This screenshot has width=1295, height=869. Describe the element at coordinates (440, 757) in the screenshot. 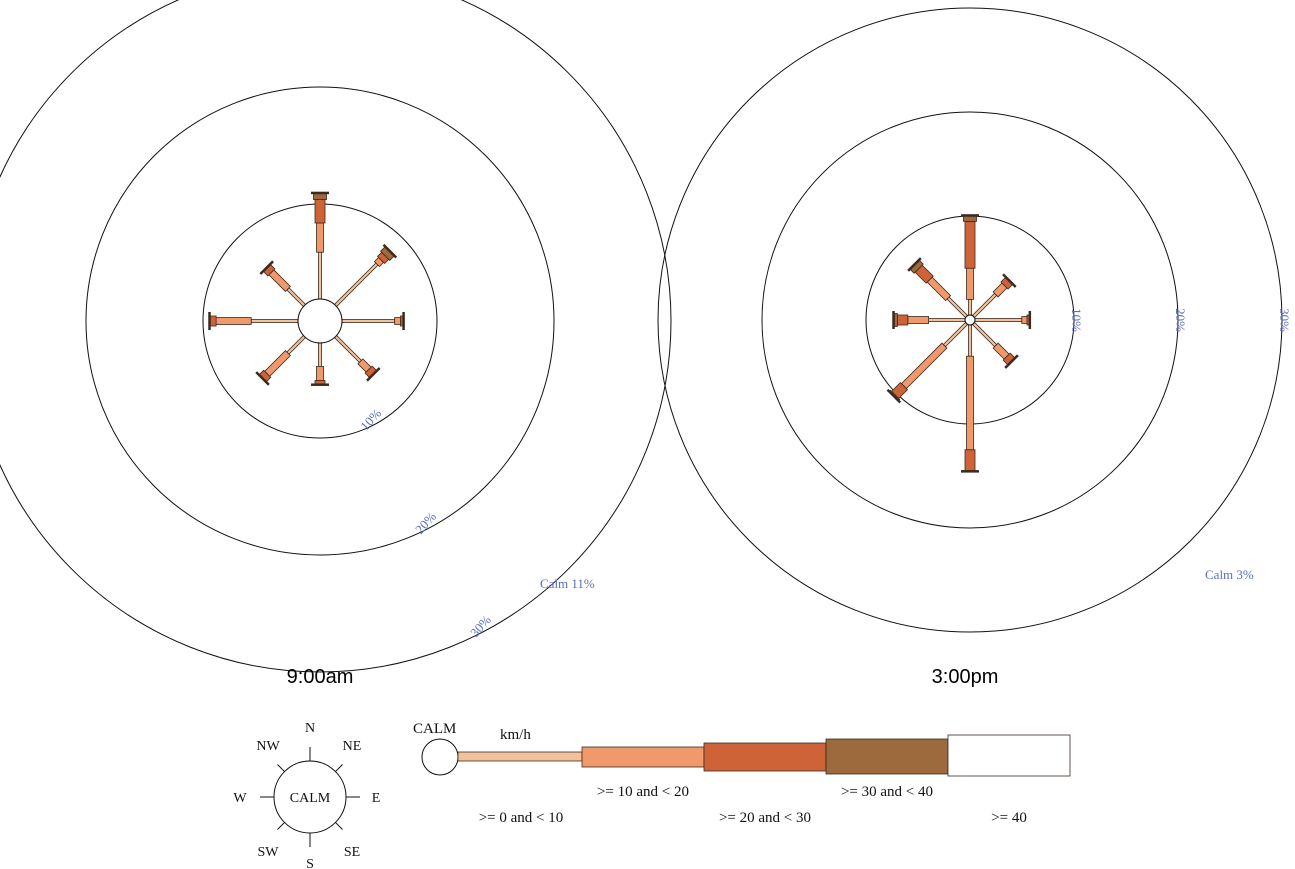

I see `legend-calm-circle` at that location.